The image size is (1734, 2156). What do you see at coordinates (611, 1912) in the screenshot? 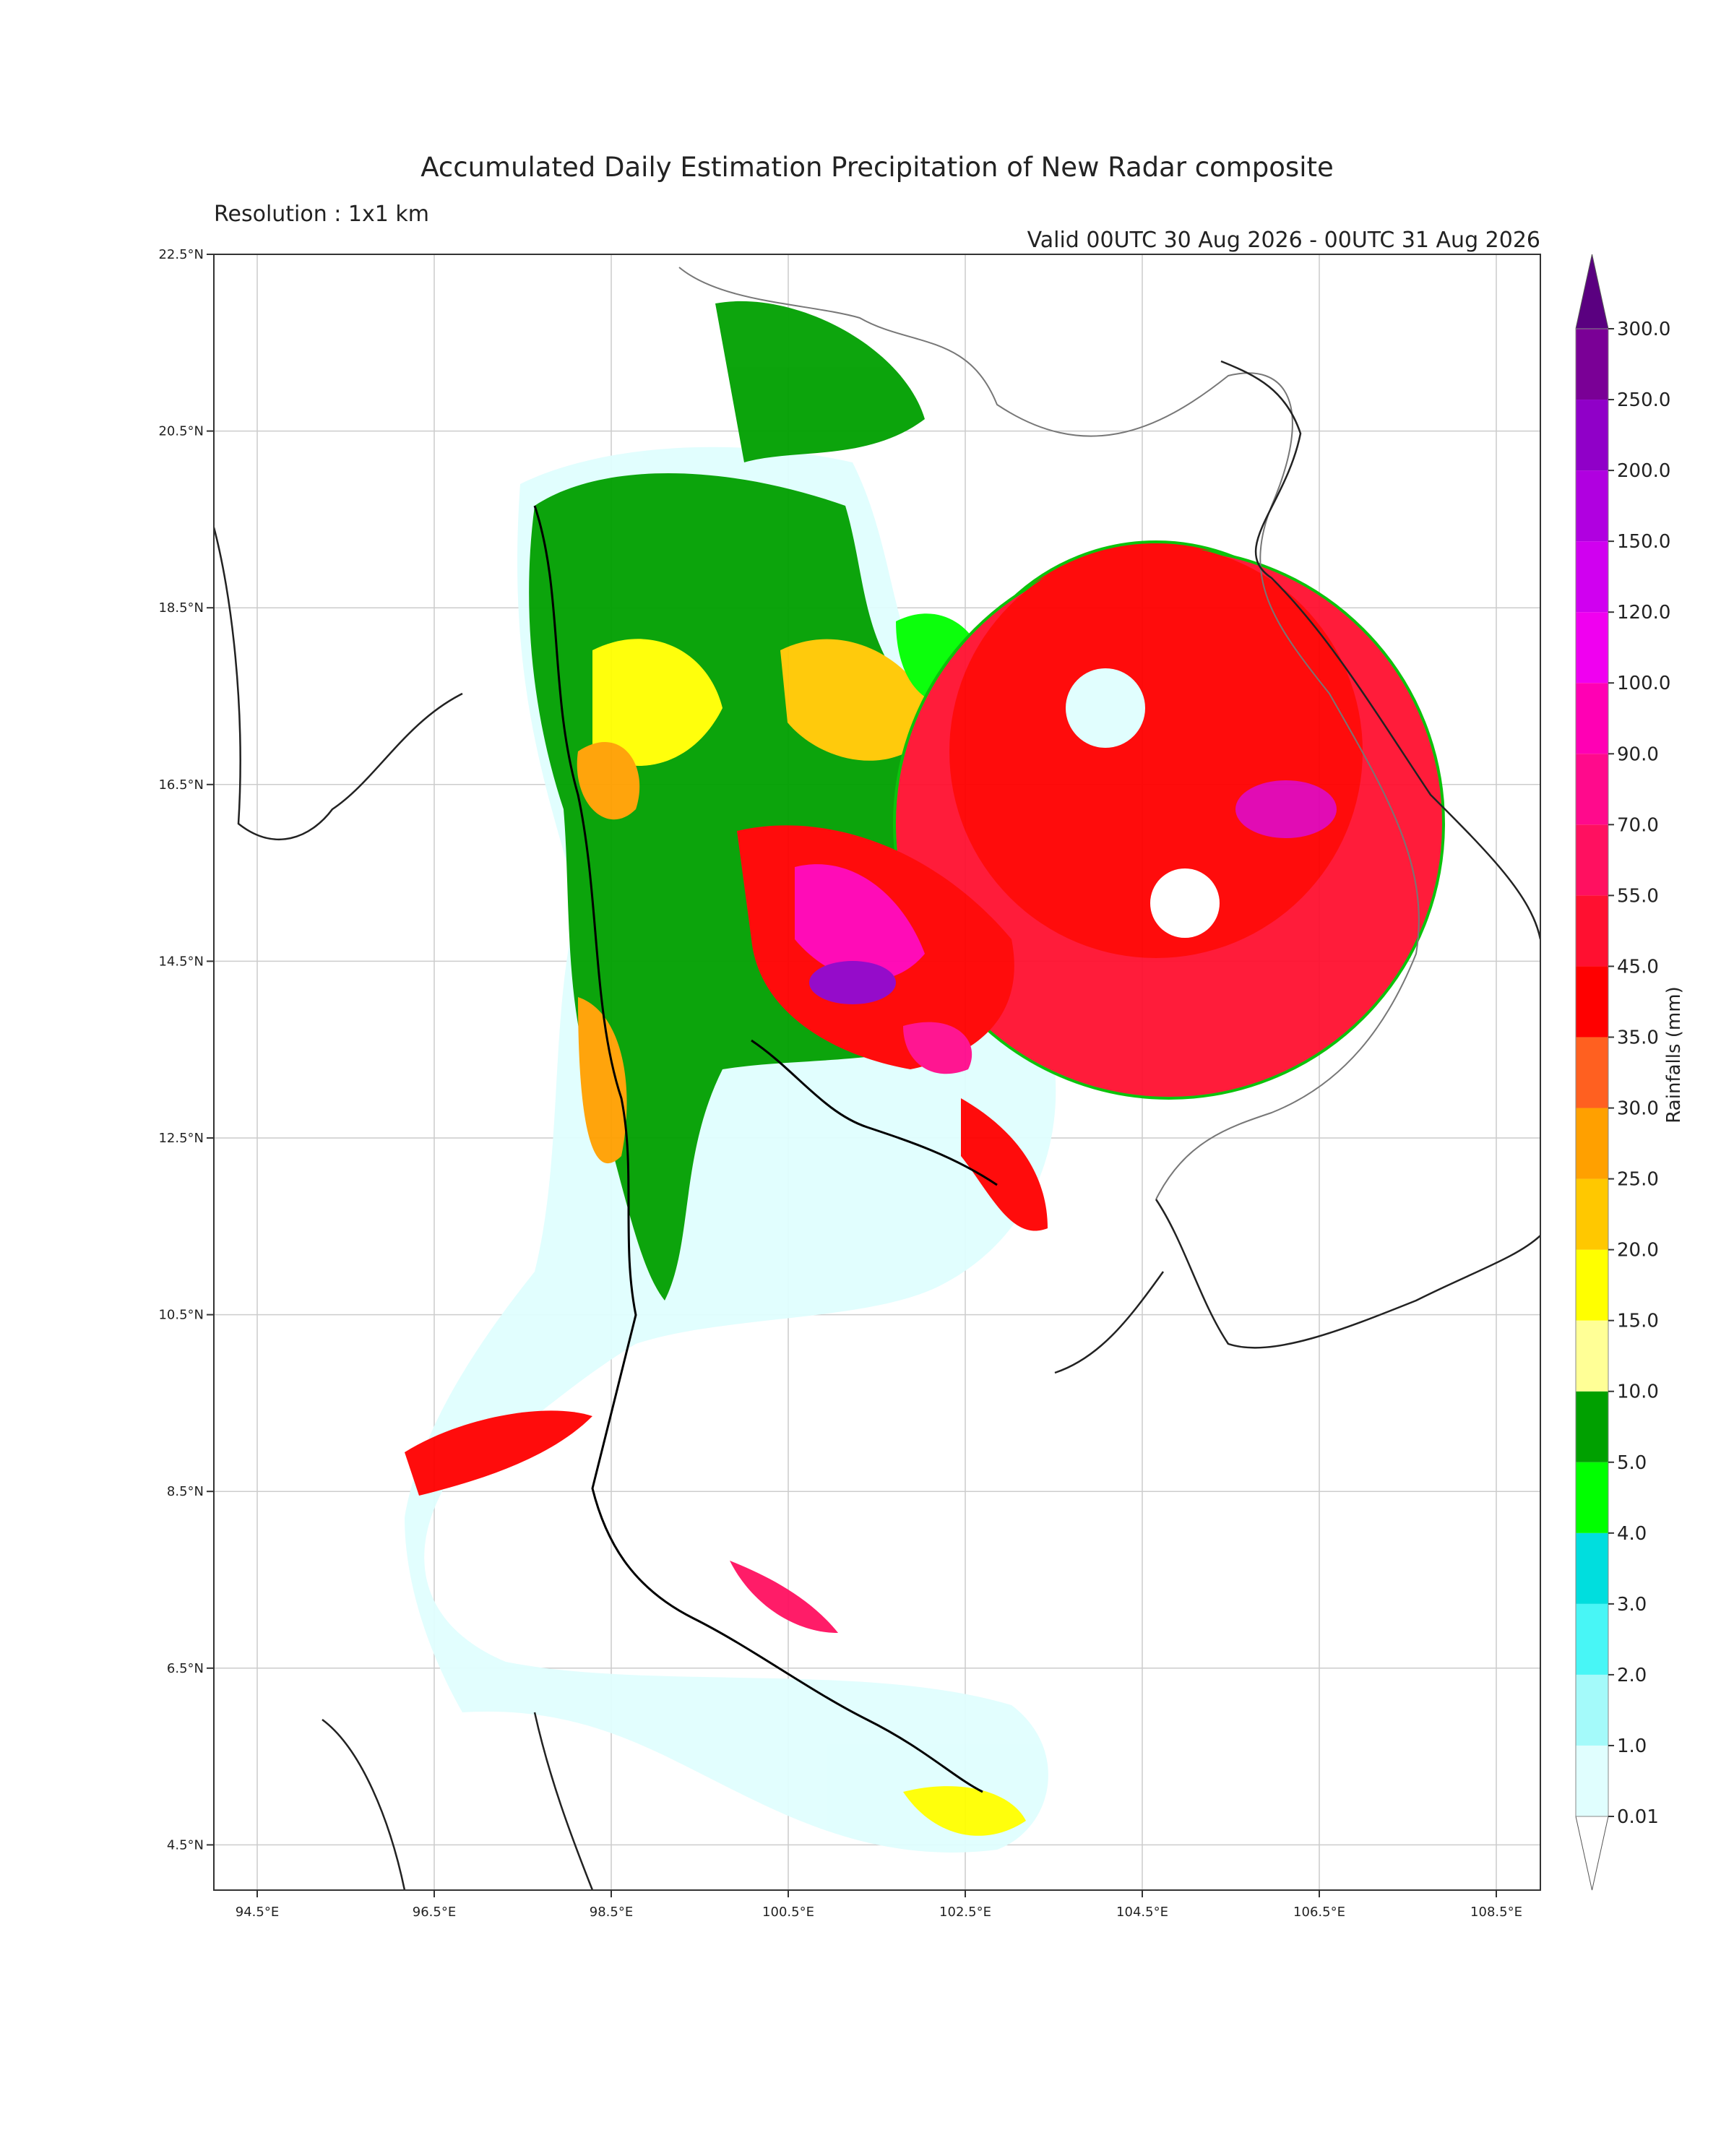
I see `x-tick-label: 98.5°E` at bounding box center [611, 1912].